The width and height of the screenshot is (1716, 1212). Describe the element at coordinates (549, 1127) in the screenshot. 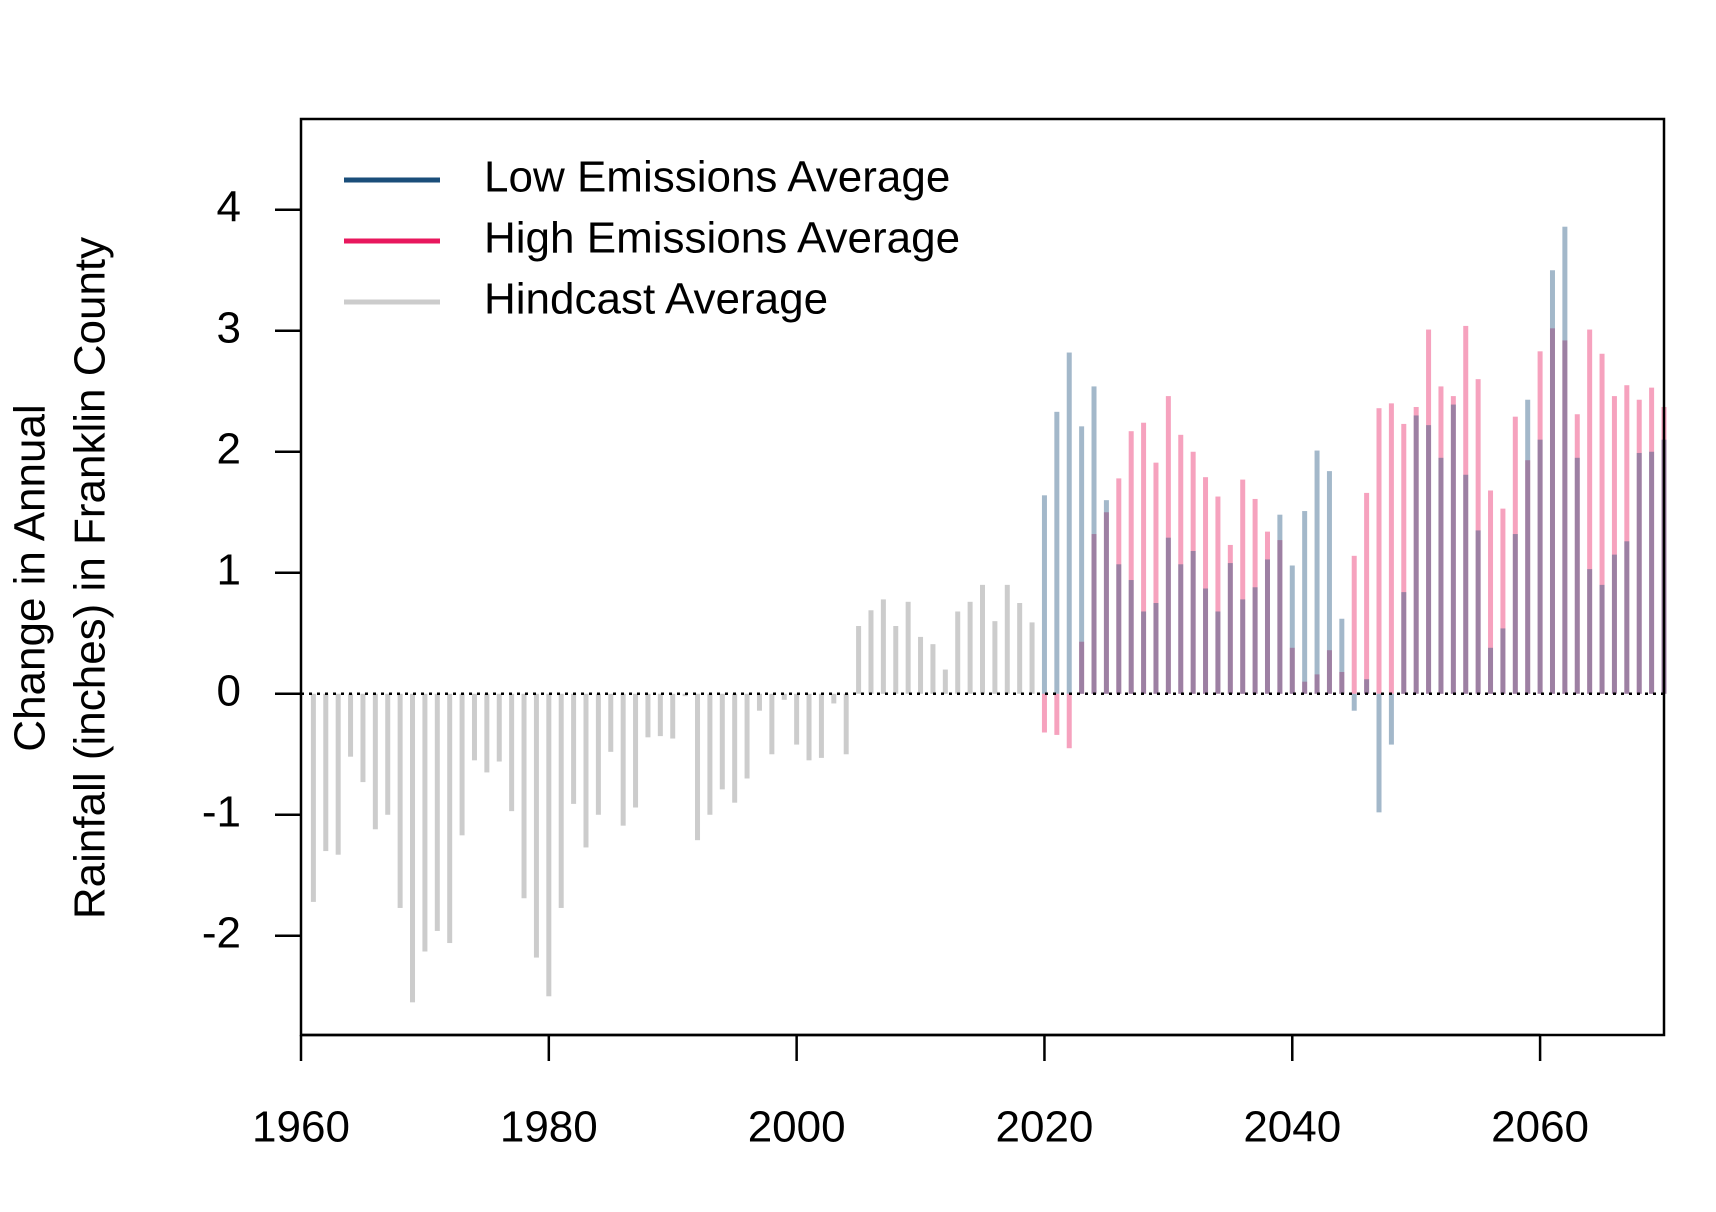

I see `x-tick-label: 1980` at that location.